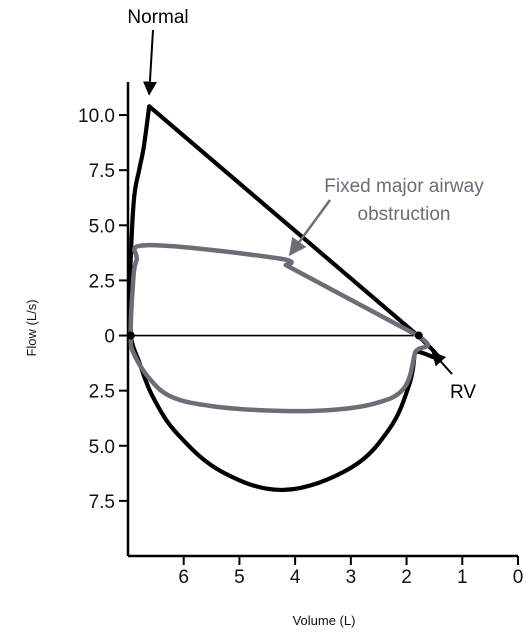 The image size is (532, 634). I want to click on x-tick-label: 1, so click(462, 577).